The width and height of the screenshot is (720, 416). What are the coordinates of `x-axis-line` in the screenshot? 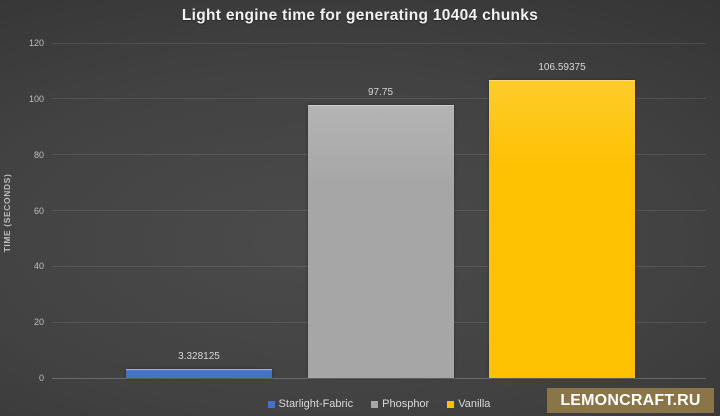 It's located at (379, 378).